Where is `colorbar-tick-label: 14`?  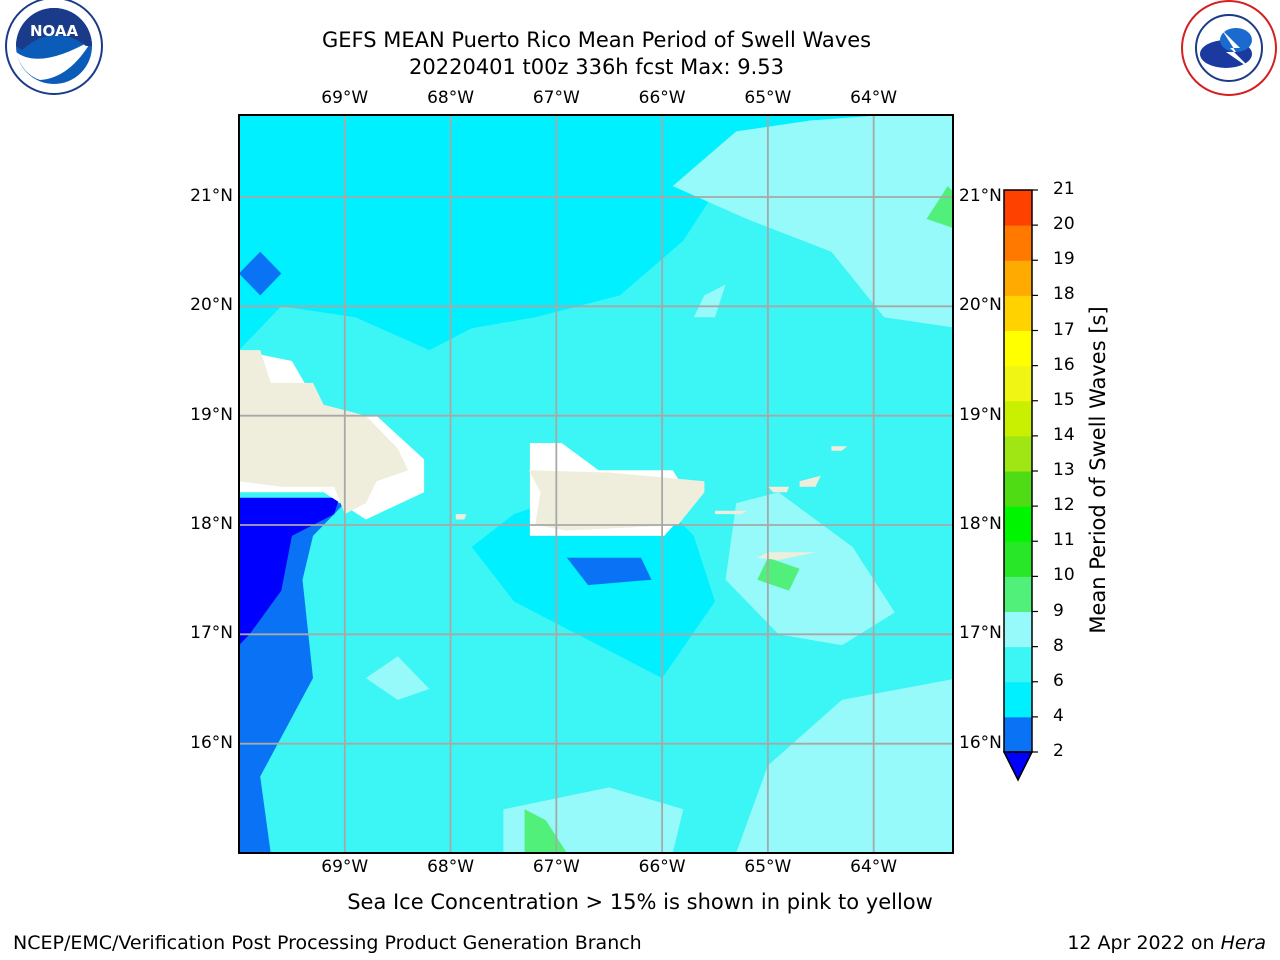
colorbar-tick-label: 14 is located at coordinates (1064, 434).